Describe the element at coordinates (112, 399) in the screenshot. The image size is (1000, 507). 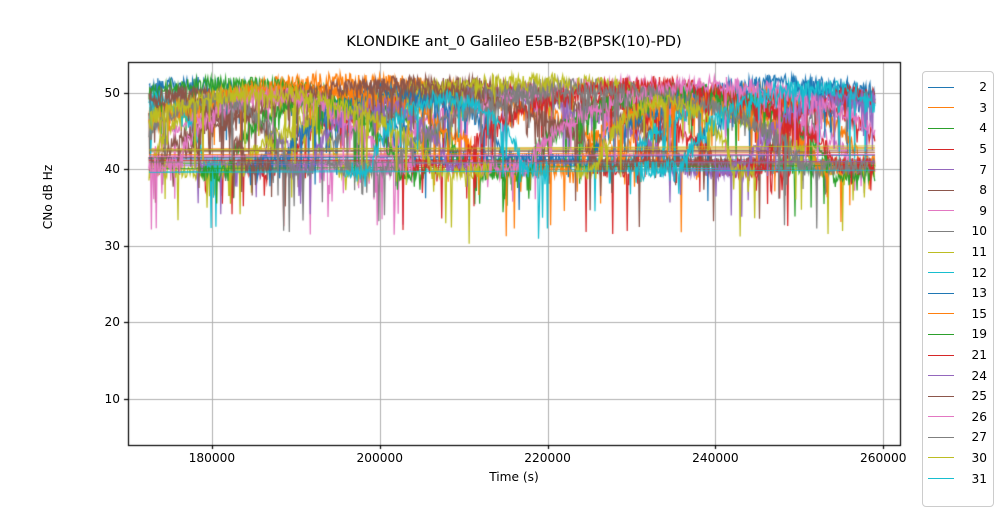
I see `y-tick-label: 10` at that location.